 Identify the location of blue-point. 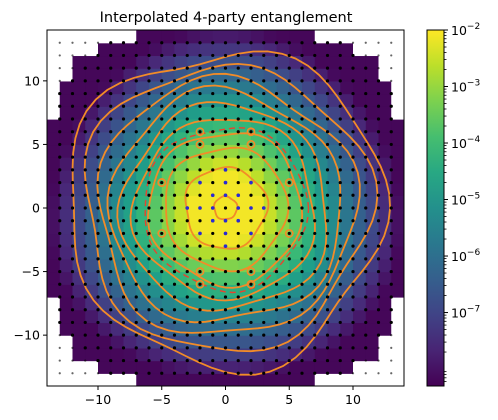
(225, 170).